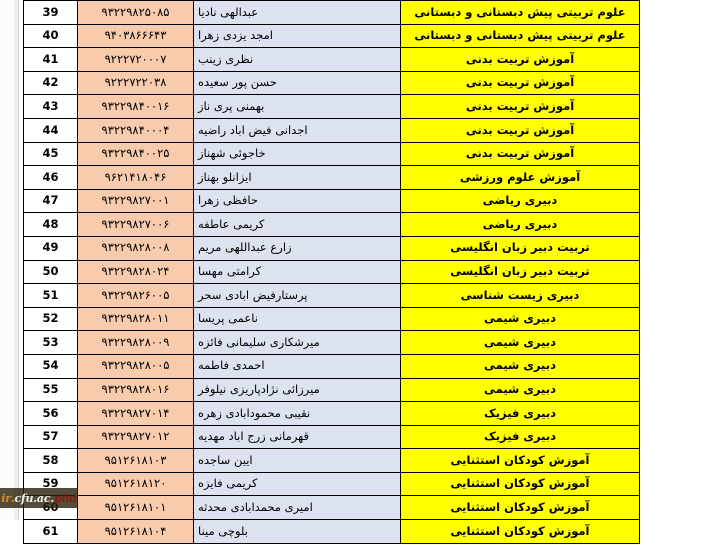 This screenshot has height=544, width=720. I want to click on cell-index: 41, so click(50, 59).